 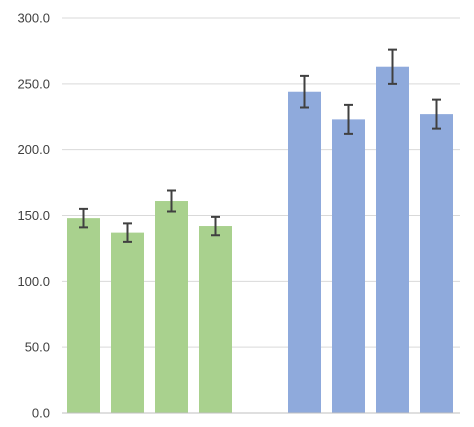 I want to click on y-tick-label: 150.0, so click(x=33, y=215).